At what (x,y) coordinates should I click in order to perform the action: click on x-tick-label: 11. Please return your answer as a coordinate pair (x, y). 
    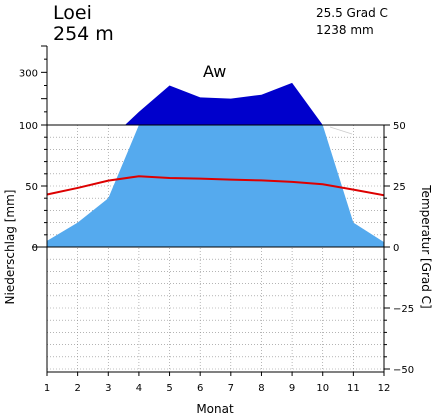
    Looking at the image, I should click on (353, 388).